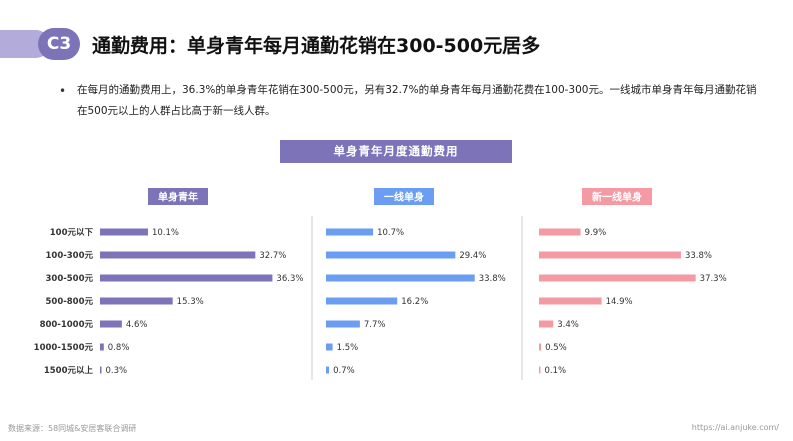 Image resolution: width=793 pixels, height=441 pixels. Describe the element at coordinates (619, 302) in the screenshot. I see `data-label: 14.9%` at that location.